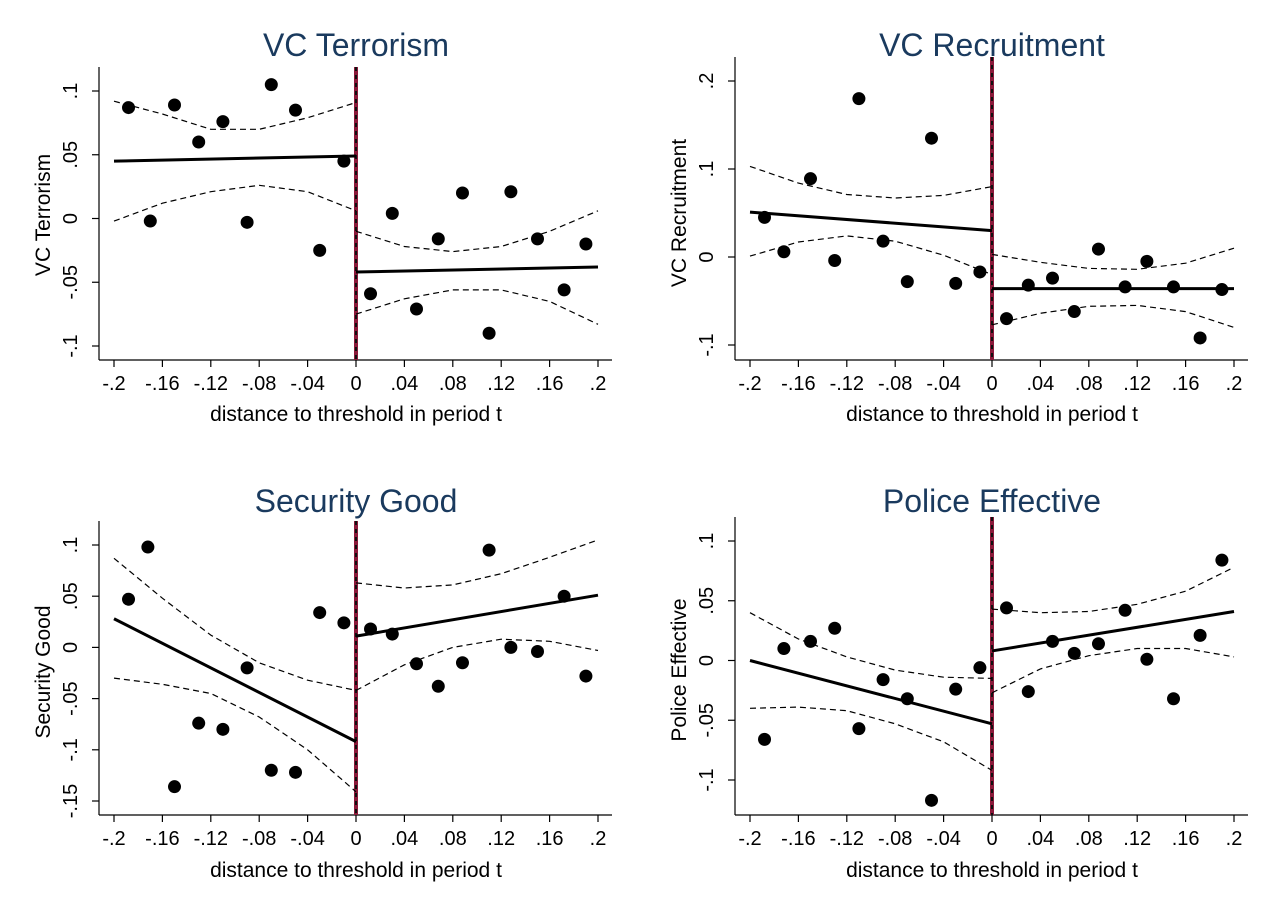 The width and height of the screenshot is (1276, 916). I want to click on x-tick-label: -.12, so click(211, 839).